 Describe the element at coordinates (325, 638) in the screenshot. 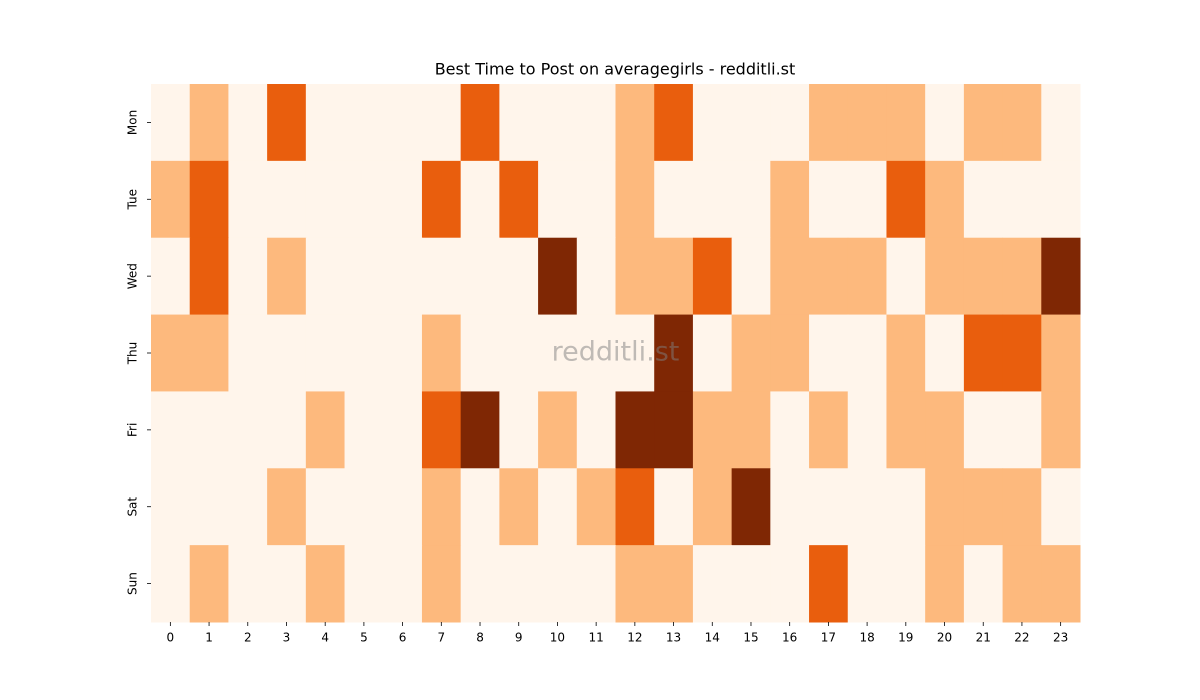

I see `x-tick-label: 4` at that location.